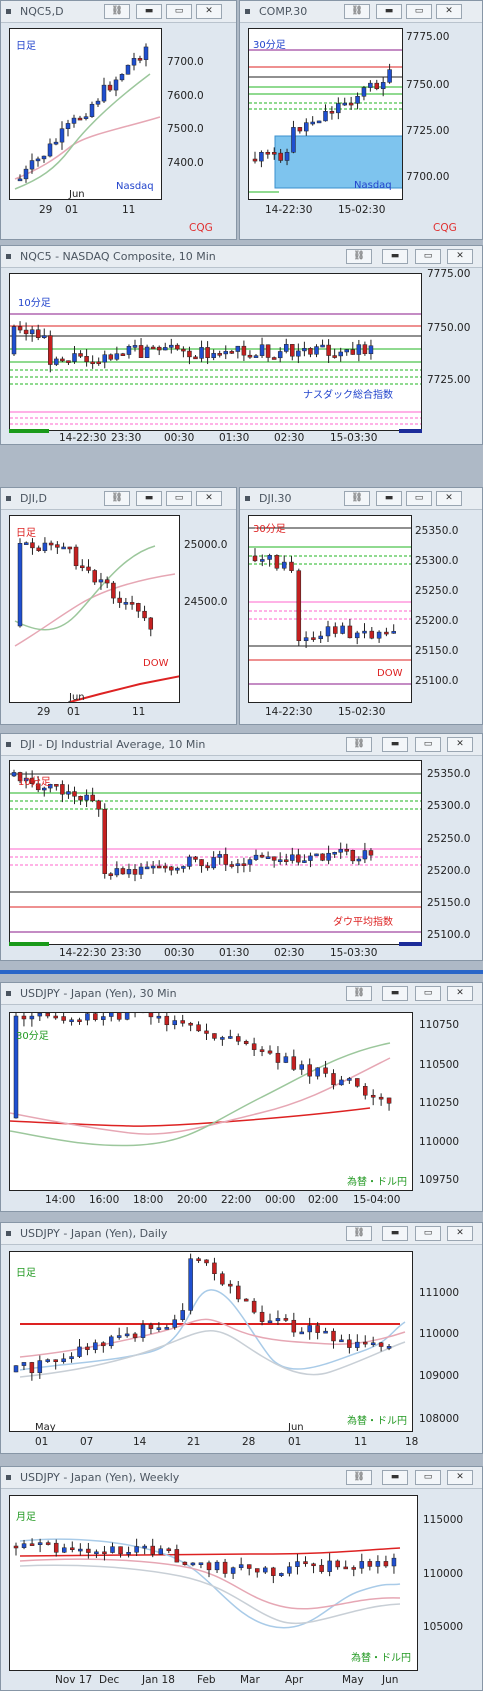  What do you see at coordinates (241, 1234) in the screenshot?
I see `window-title-bar: USDJPY - Japan (Yen), Daily ⛓ ▬ ▭ ✕` at bounding box center [241, 1234].